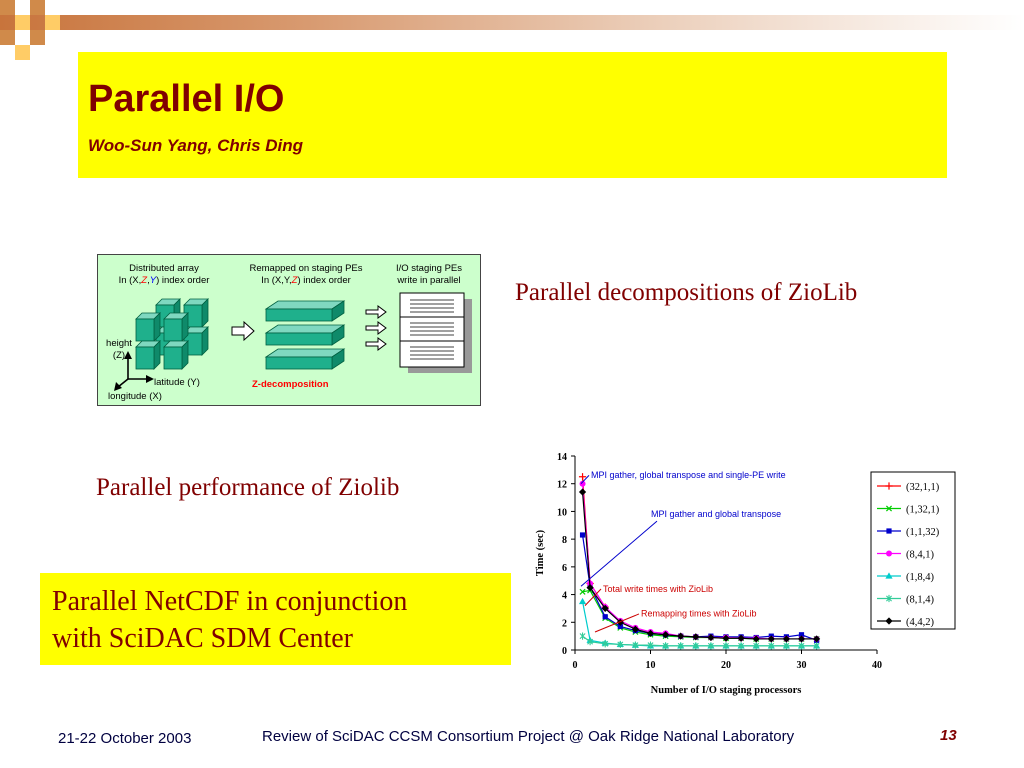  What do you see at coordinates (913, 550) in the screenshot?
I see `legend-box` at bounding box center [913, 550].